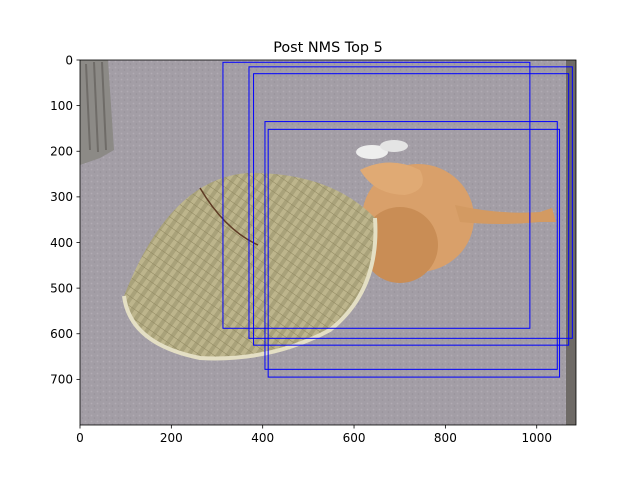  I want to click on basket-shape, so click(97, 112).